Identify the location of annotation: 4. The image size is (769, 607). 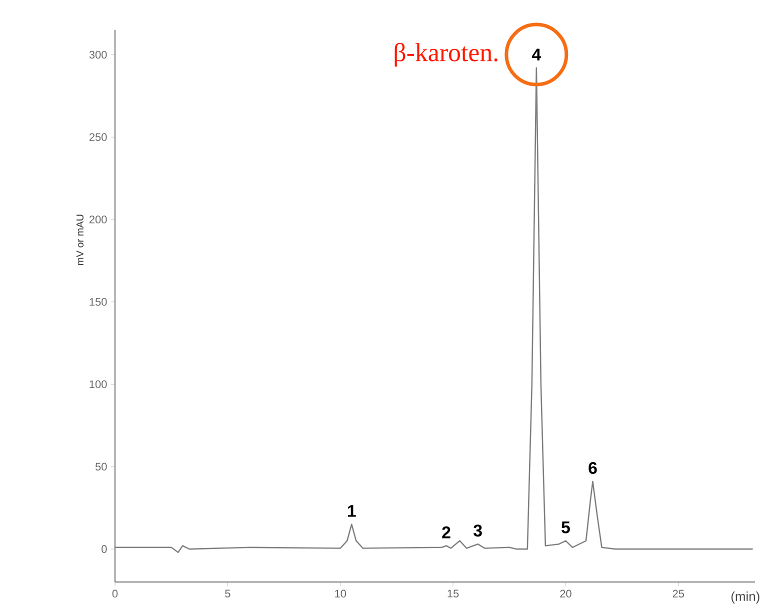
(537, 54).